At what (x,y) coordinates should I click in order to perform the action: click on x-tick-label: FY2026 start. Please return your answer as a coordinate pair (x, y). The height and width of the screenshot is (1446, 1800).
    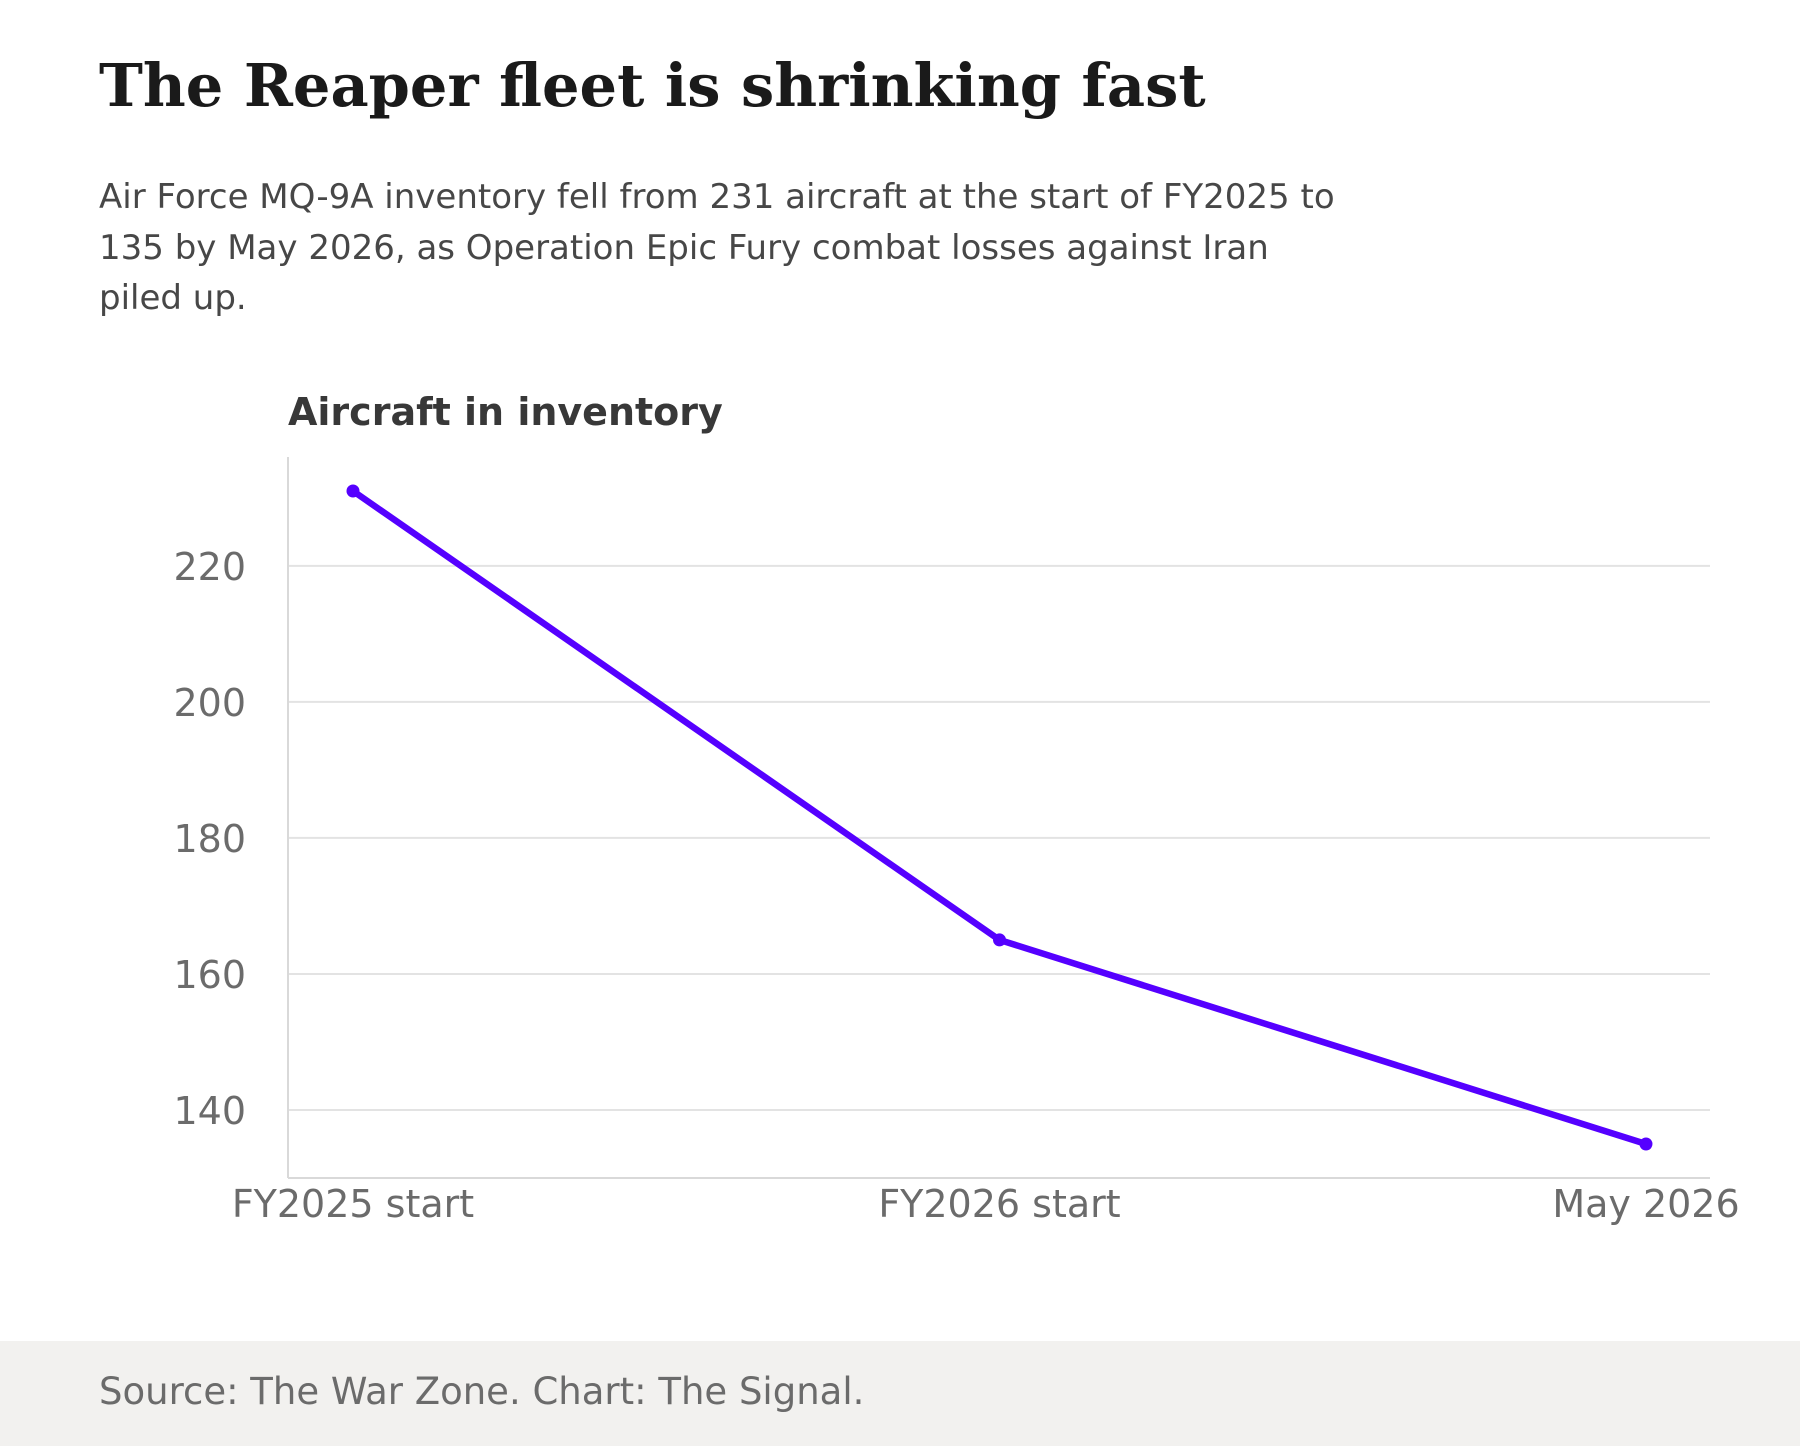
    Looking at the image, I should click on (999, 1204).